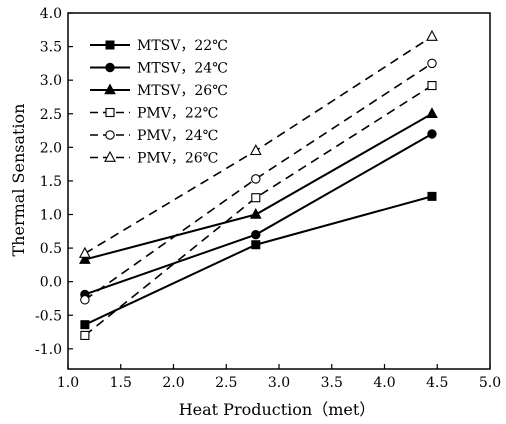 The height and width of the screenshot is (424, 506). What do you see at coordinates (68, 383) in the screenshot?
I see `x-tick-label: 1.0` at bounding box center [68, 383].